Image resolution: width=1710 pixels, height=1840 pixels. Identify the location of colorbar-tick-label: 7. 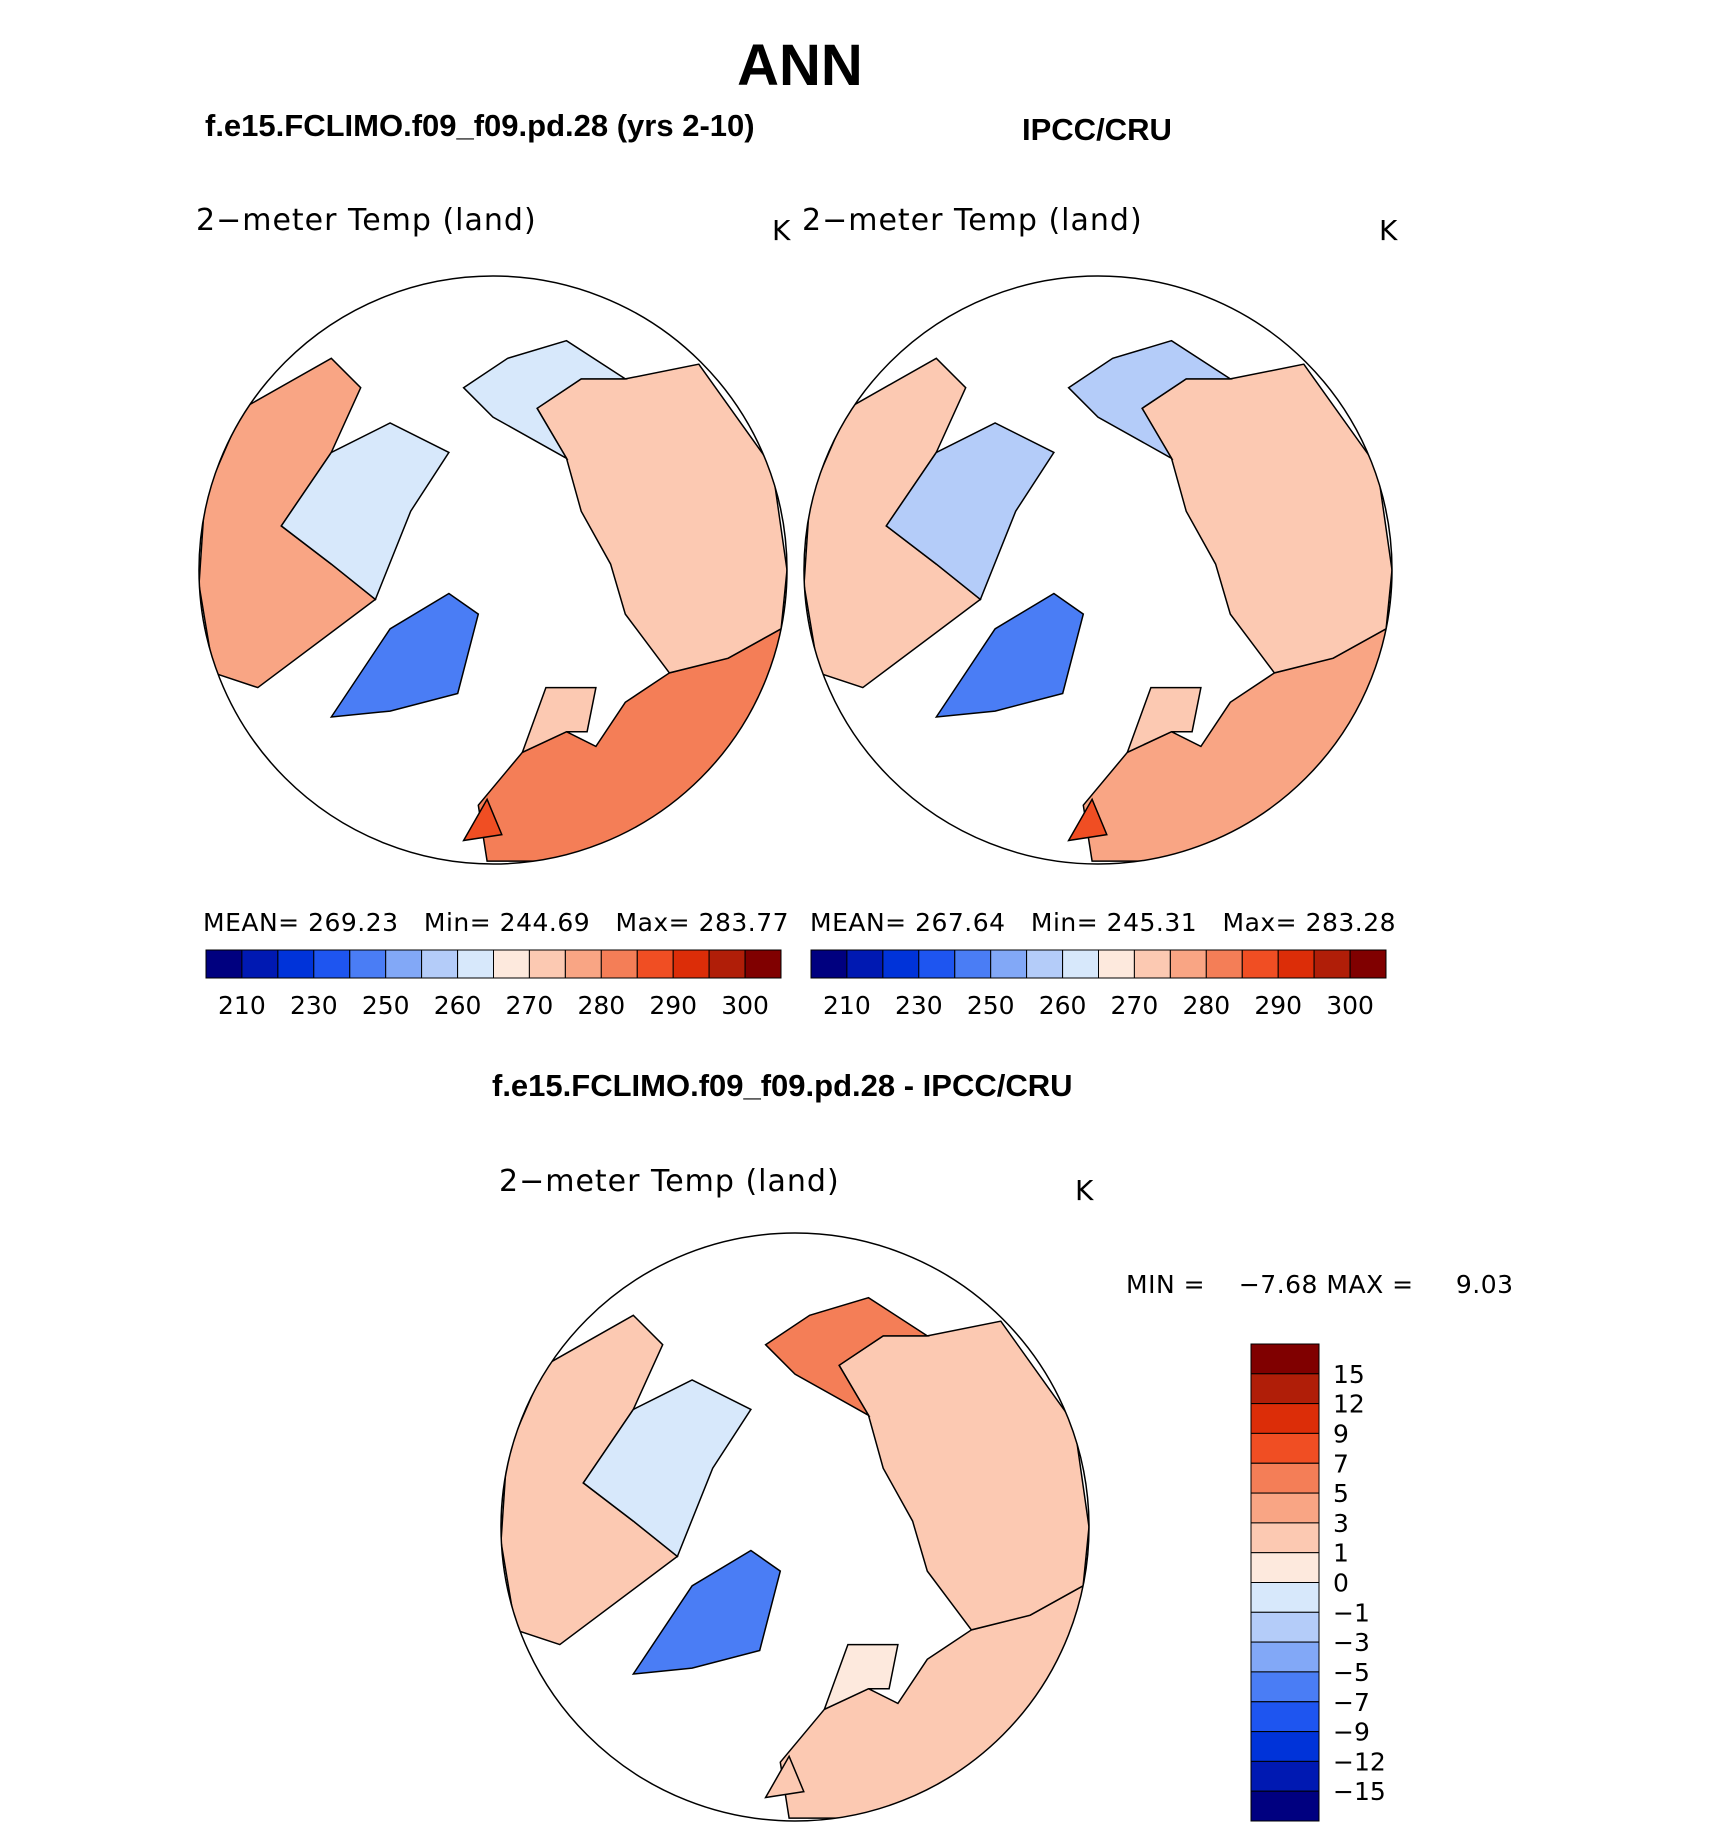
(1341, 1463).